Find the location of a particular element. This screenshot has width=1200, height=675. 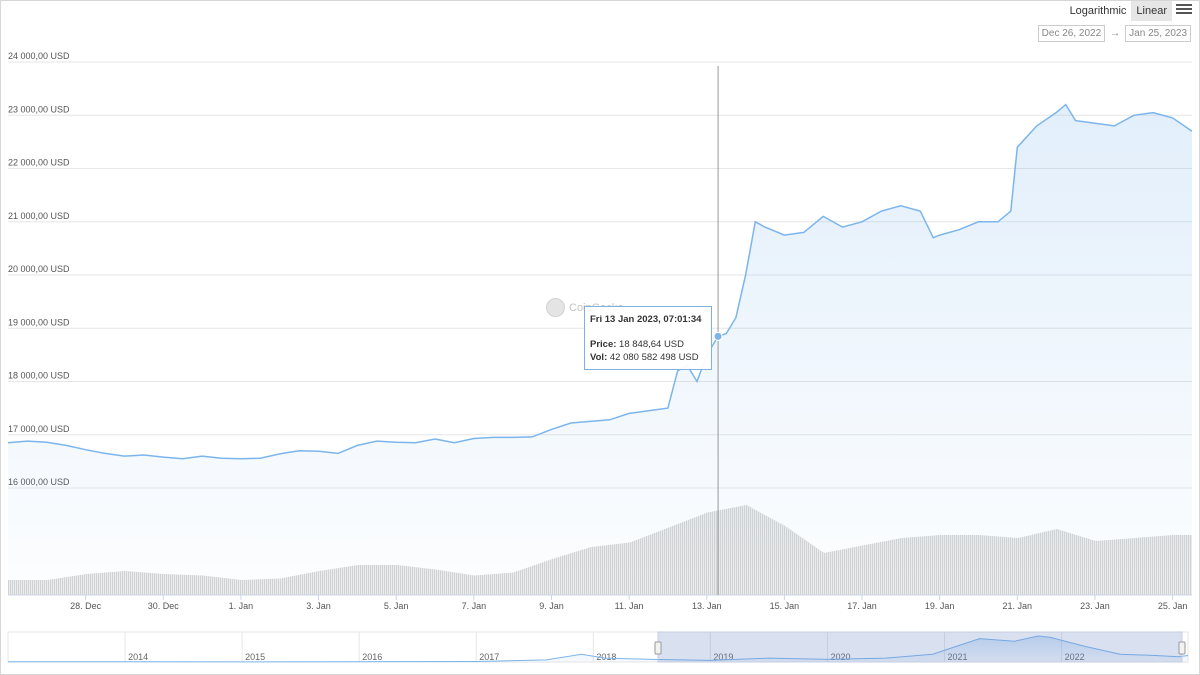

range-arrow: → is located at coordinates (1115, 33).